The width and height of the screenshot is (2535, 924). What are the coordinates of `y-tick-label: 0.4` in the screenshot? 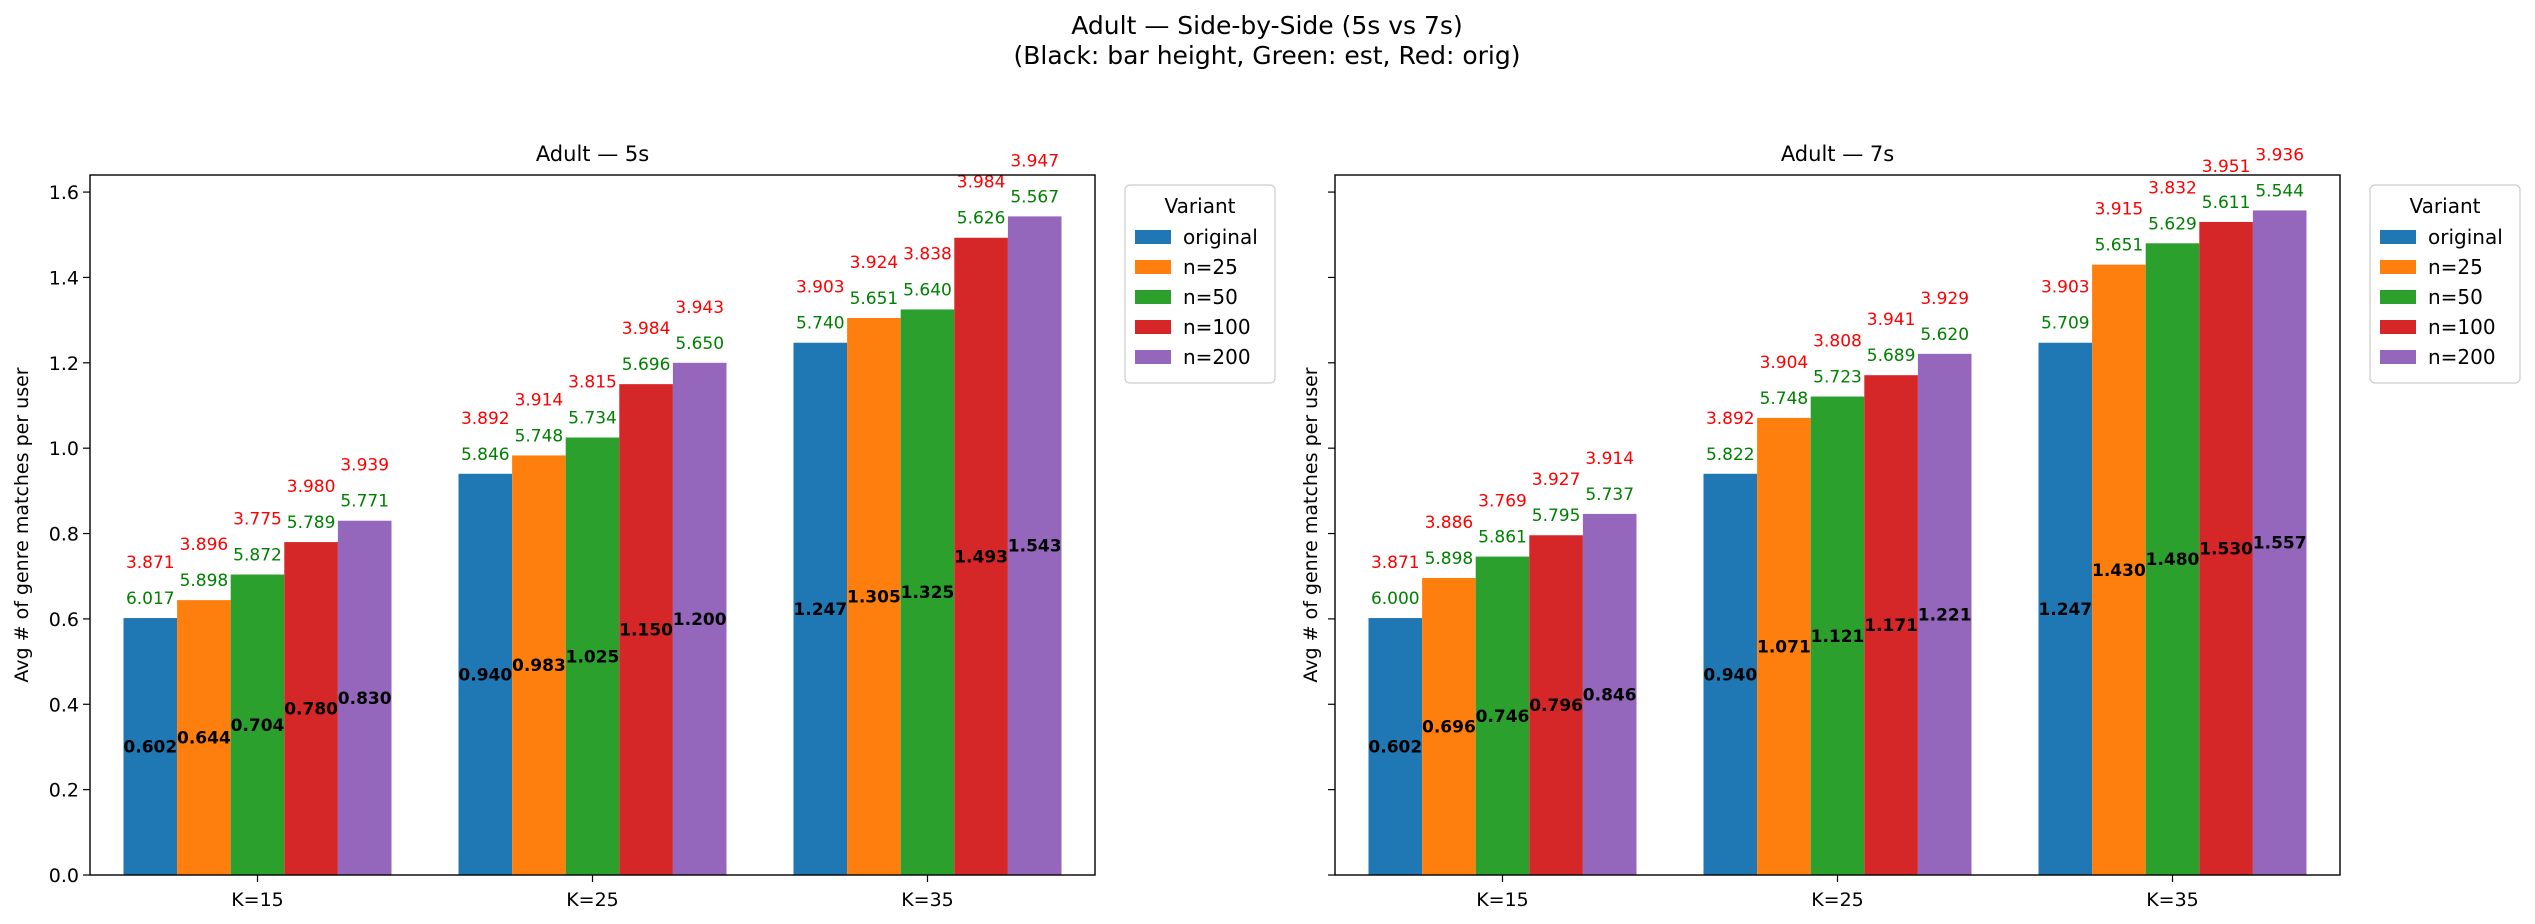 It's located at (64, 705).